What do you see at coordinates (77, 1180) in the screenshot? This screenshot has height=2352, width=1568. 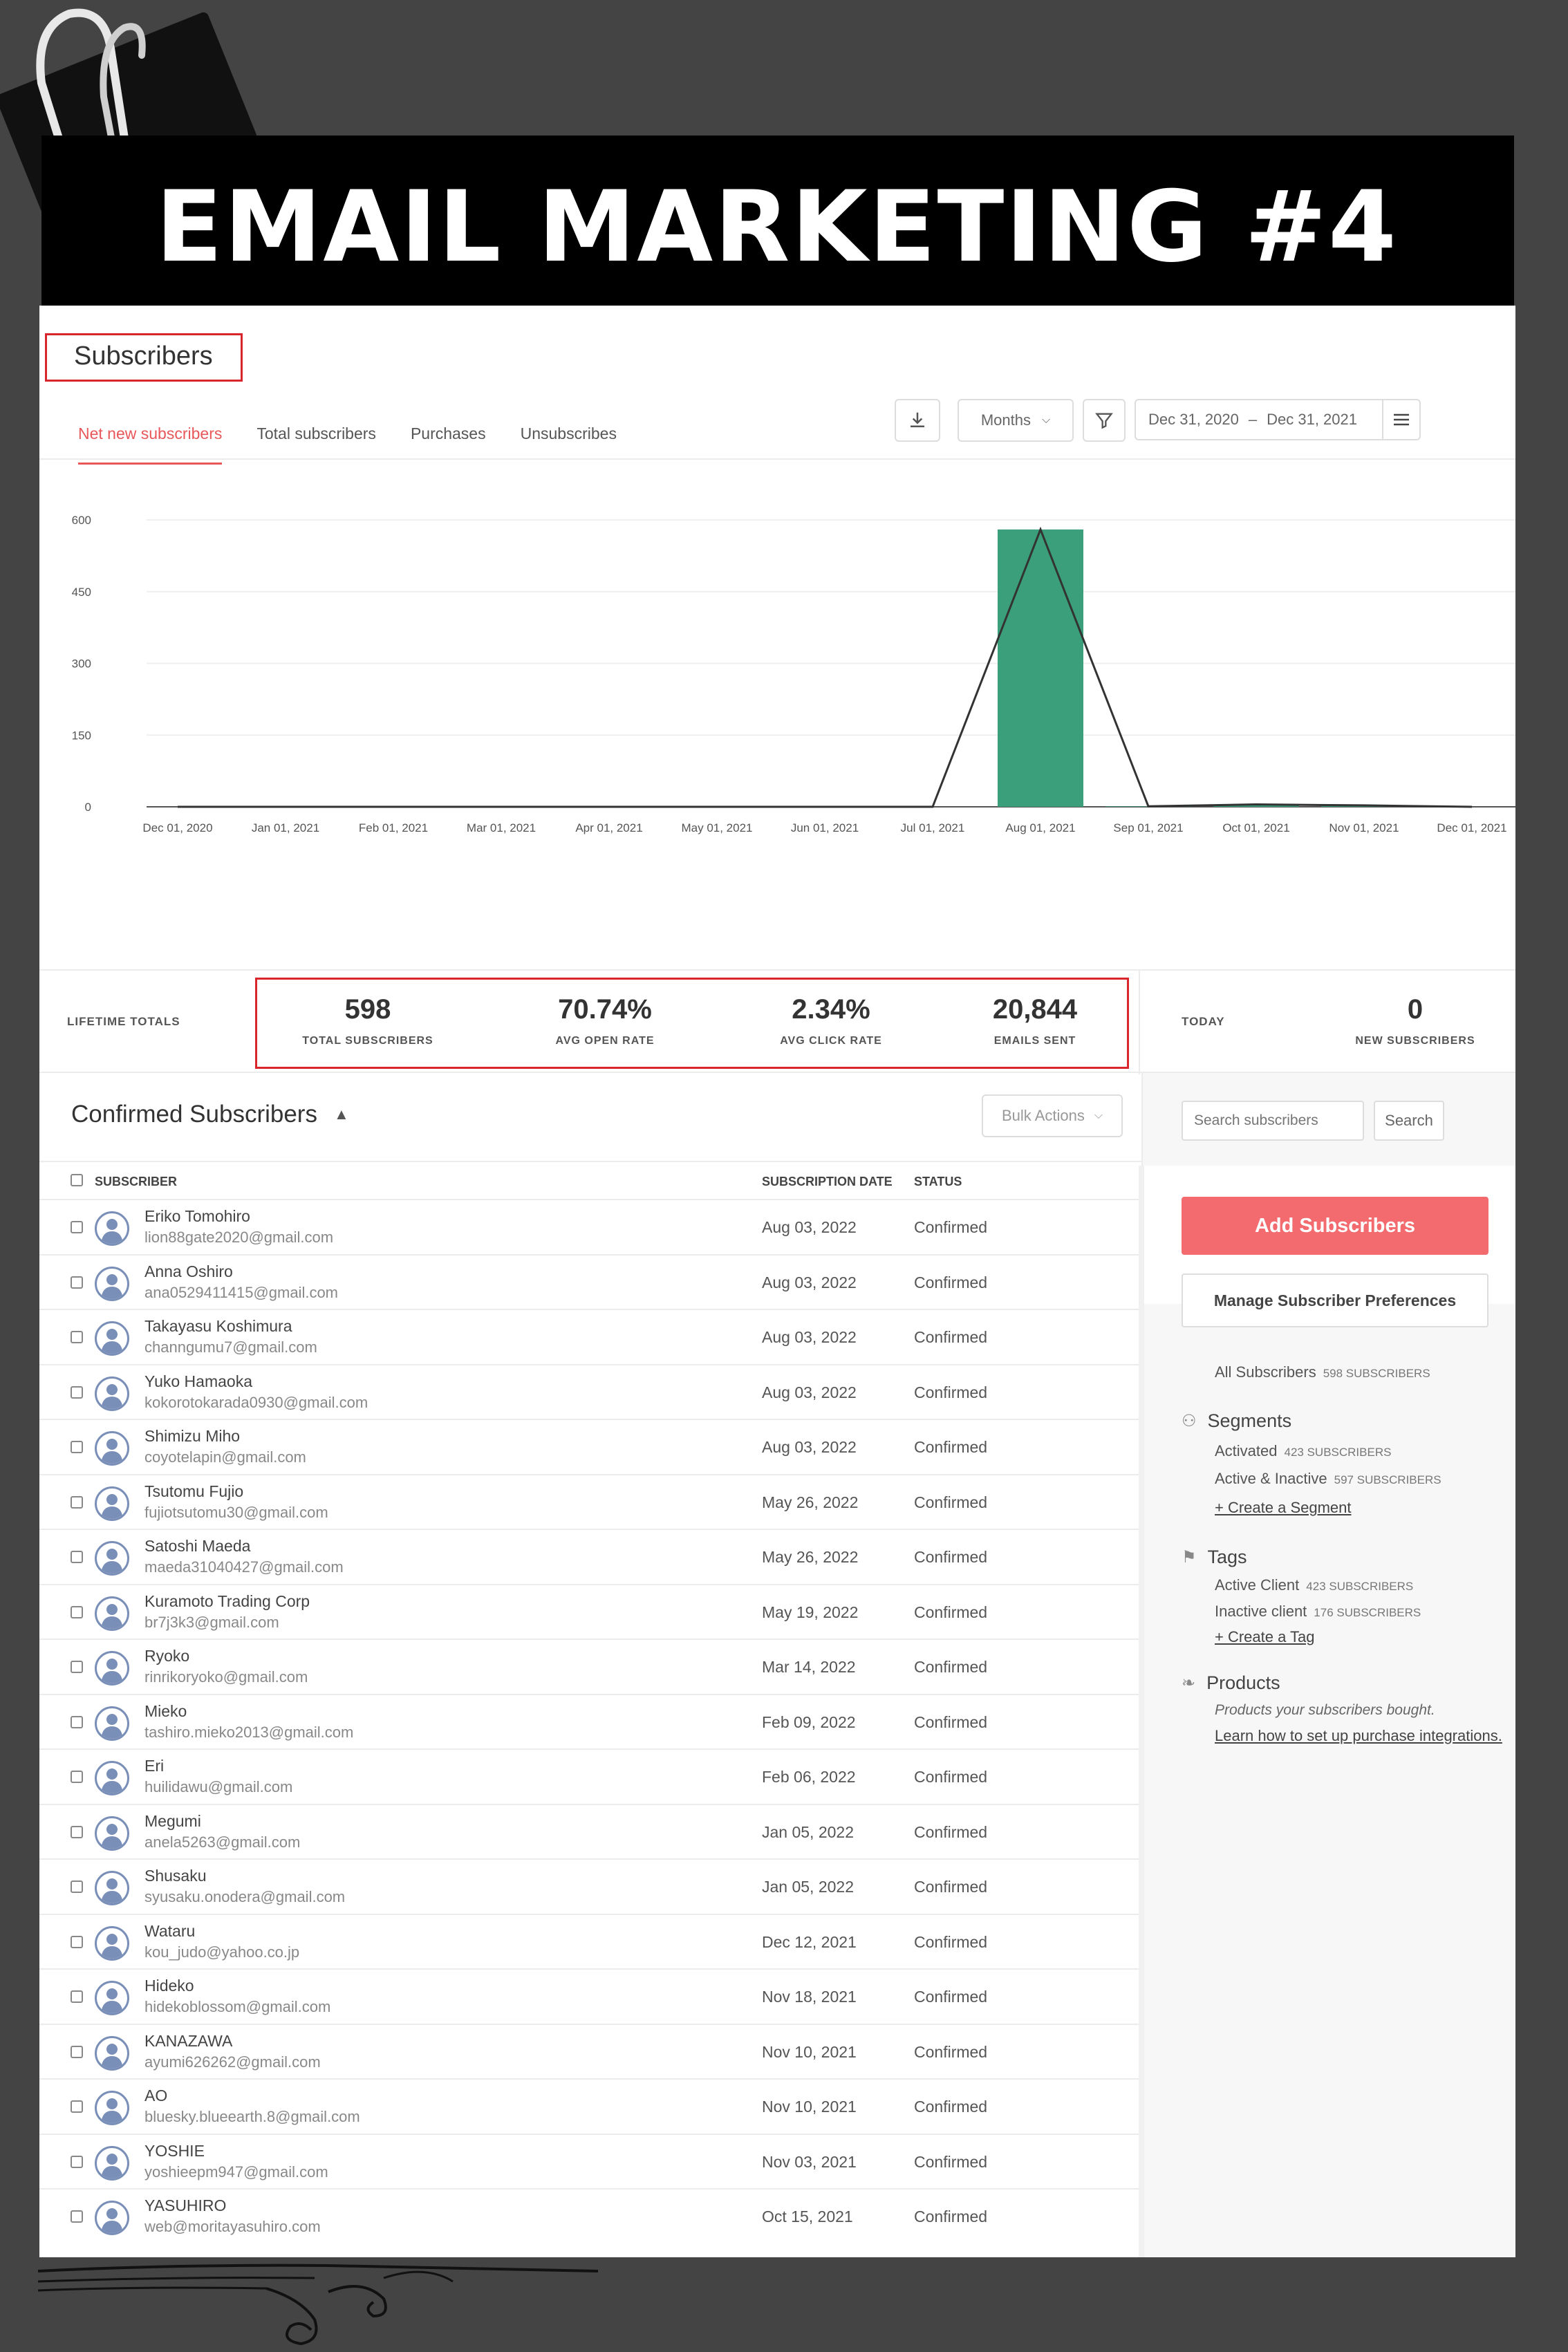 I see `select-all-checkbox` at bounding box center [77, 1180].